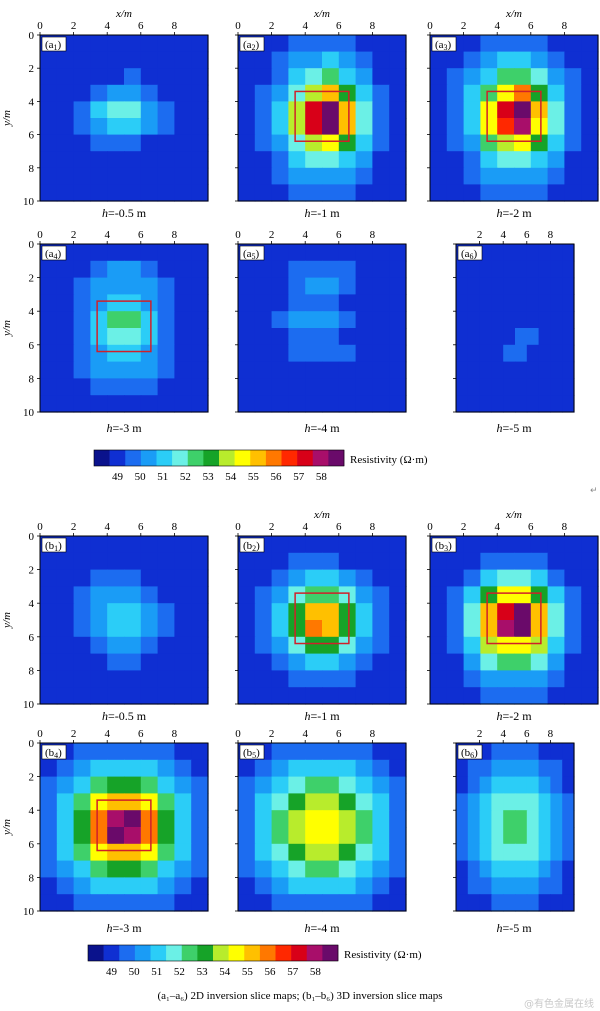  Describe the element at coordinates (443, 546) in the screenshot. I see `panel-label-text: (b3)` at that location.